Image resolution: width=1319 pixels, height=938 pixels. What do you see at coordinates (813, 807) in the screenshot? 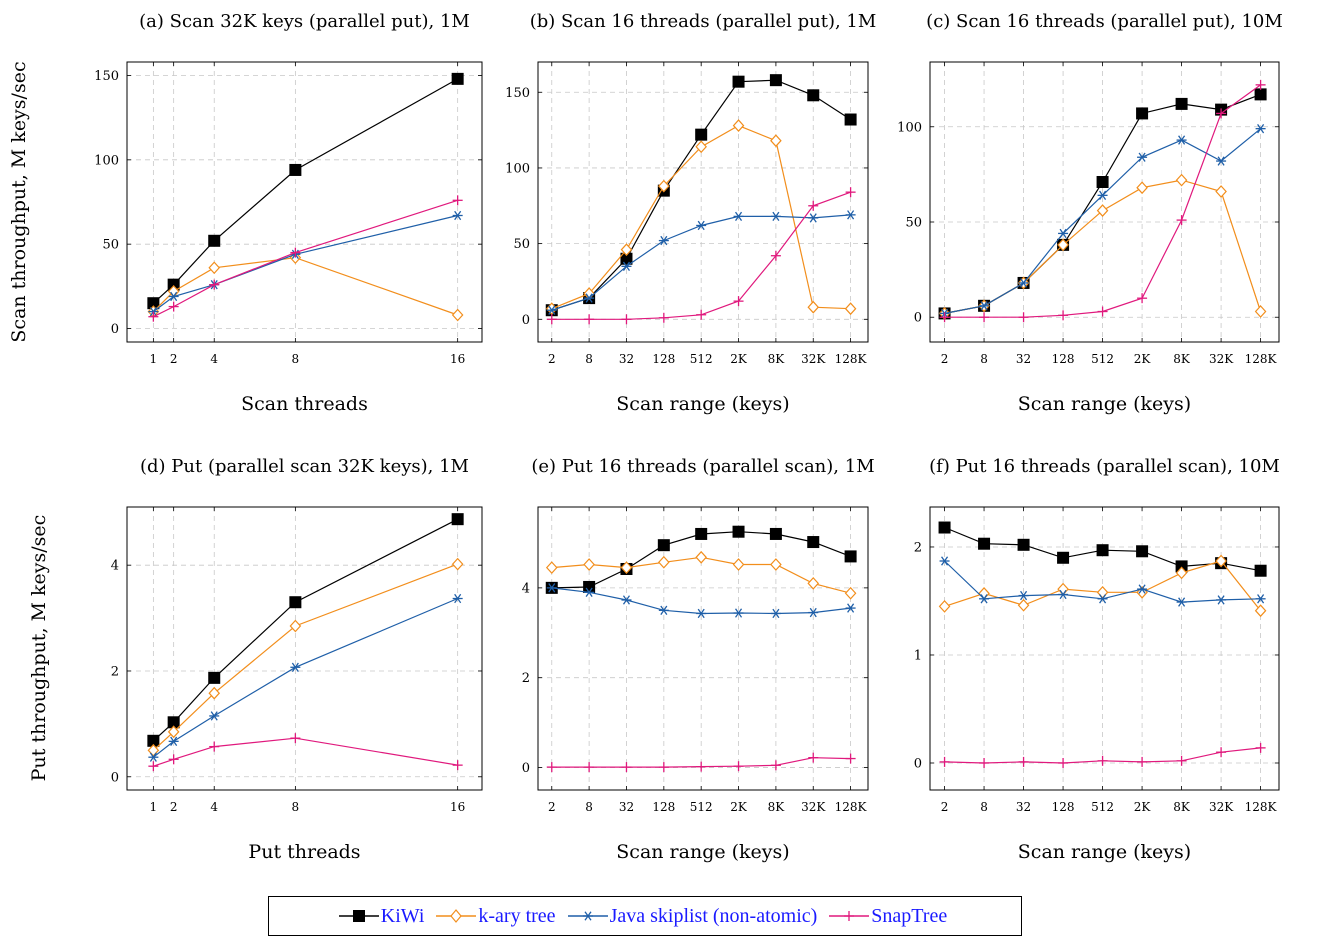
I see `x-tick-label: 32K` at bounding box center [813, 807].